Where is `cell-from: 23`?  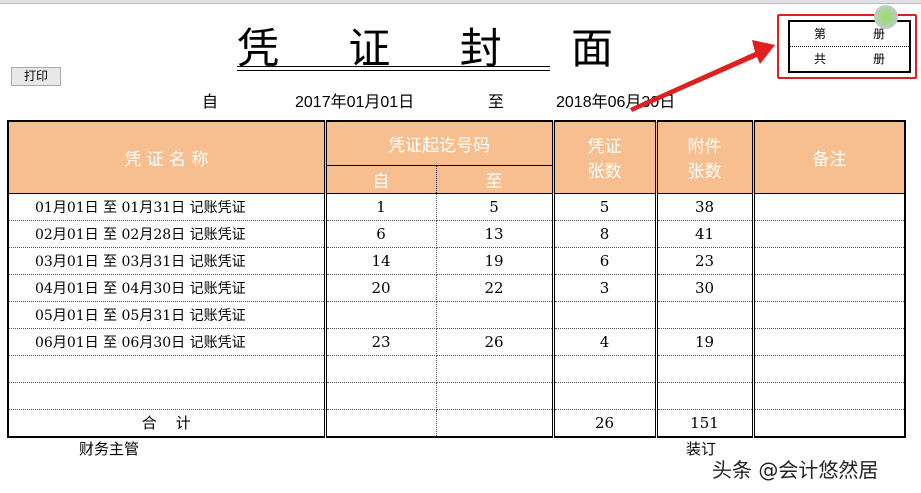 cell-from: 23 is located at coordinates (380, 341).